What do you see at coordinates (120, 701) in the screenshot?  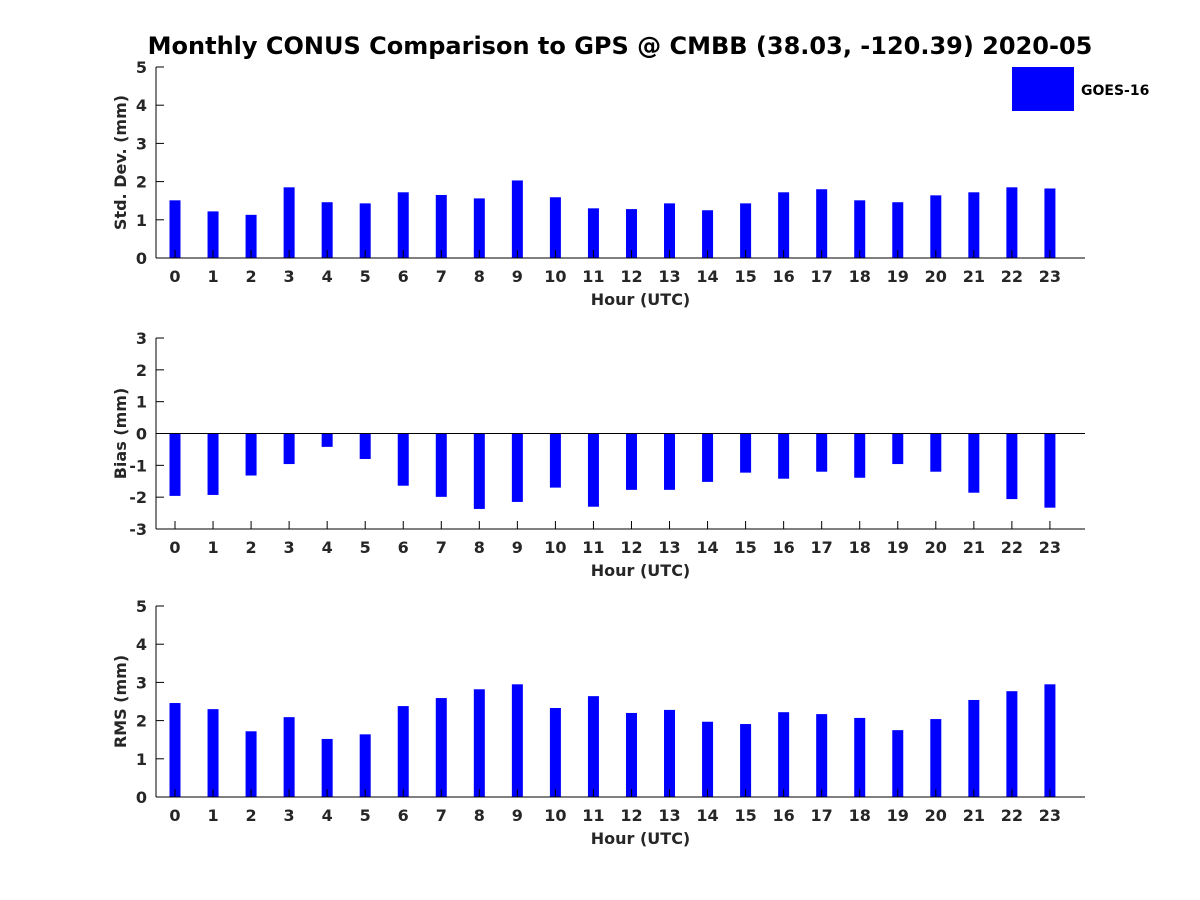 I see `y-axis-label: RMS (mm)` at bounding box center [120, 701].